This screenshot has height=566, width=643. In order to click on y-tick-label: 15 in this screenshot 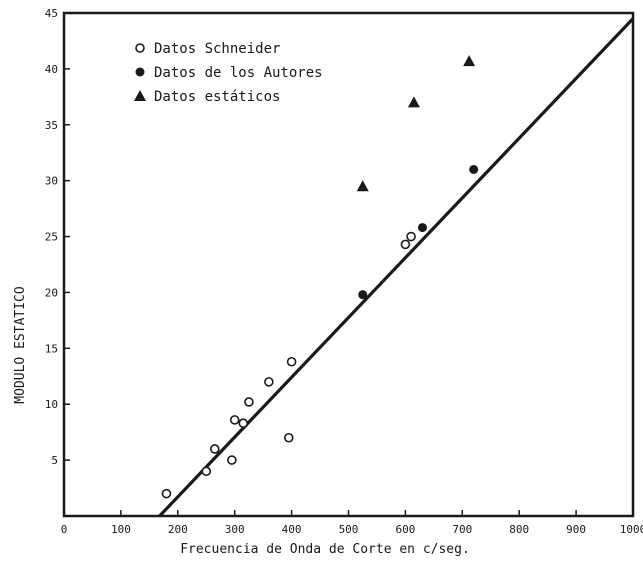, I will do `click(51, 348)`.